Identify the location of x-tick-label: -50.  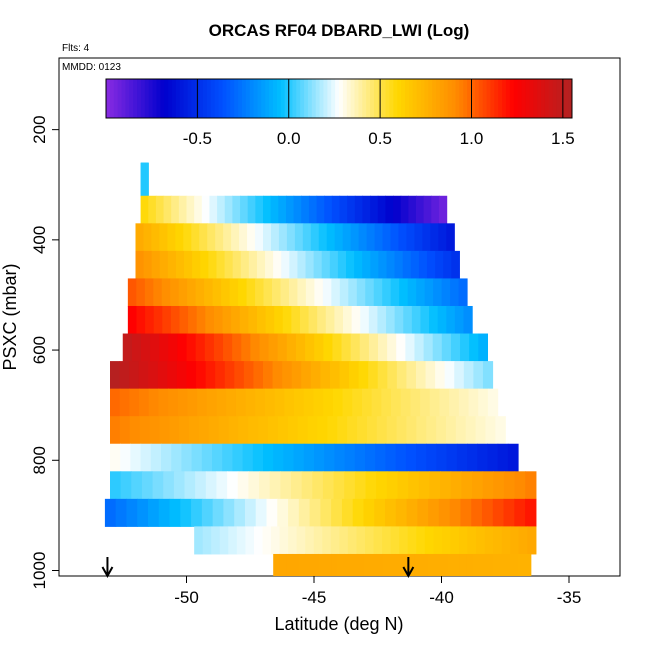
(186, 597).